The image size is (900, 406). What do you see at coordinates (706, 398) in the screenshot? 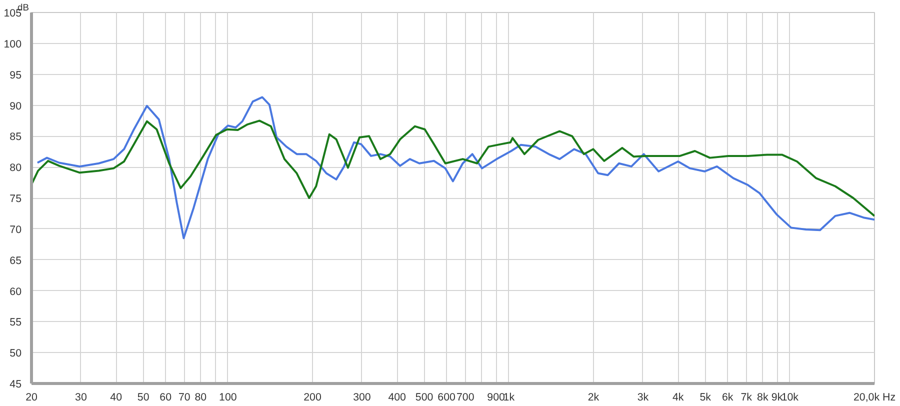
I see `x-tick-label: 5k` at bounding box center [706, 398].